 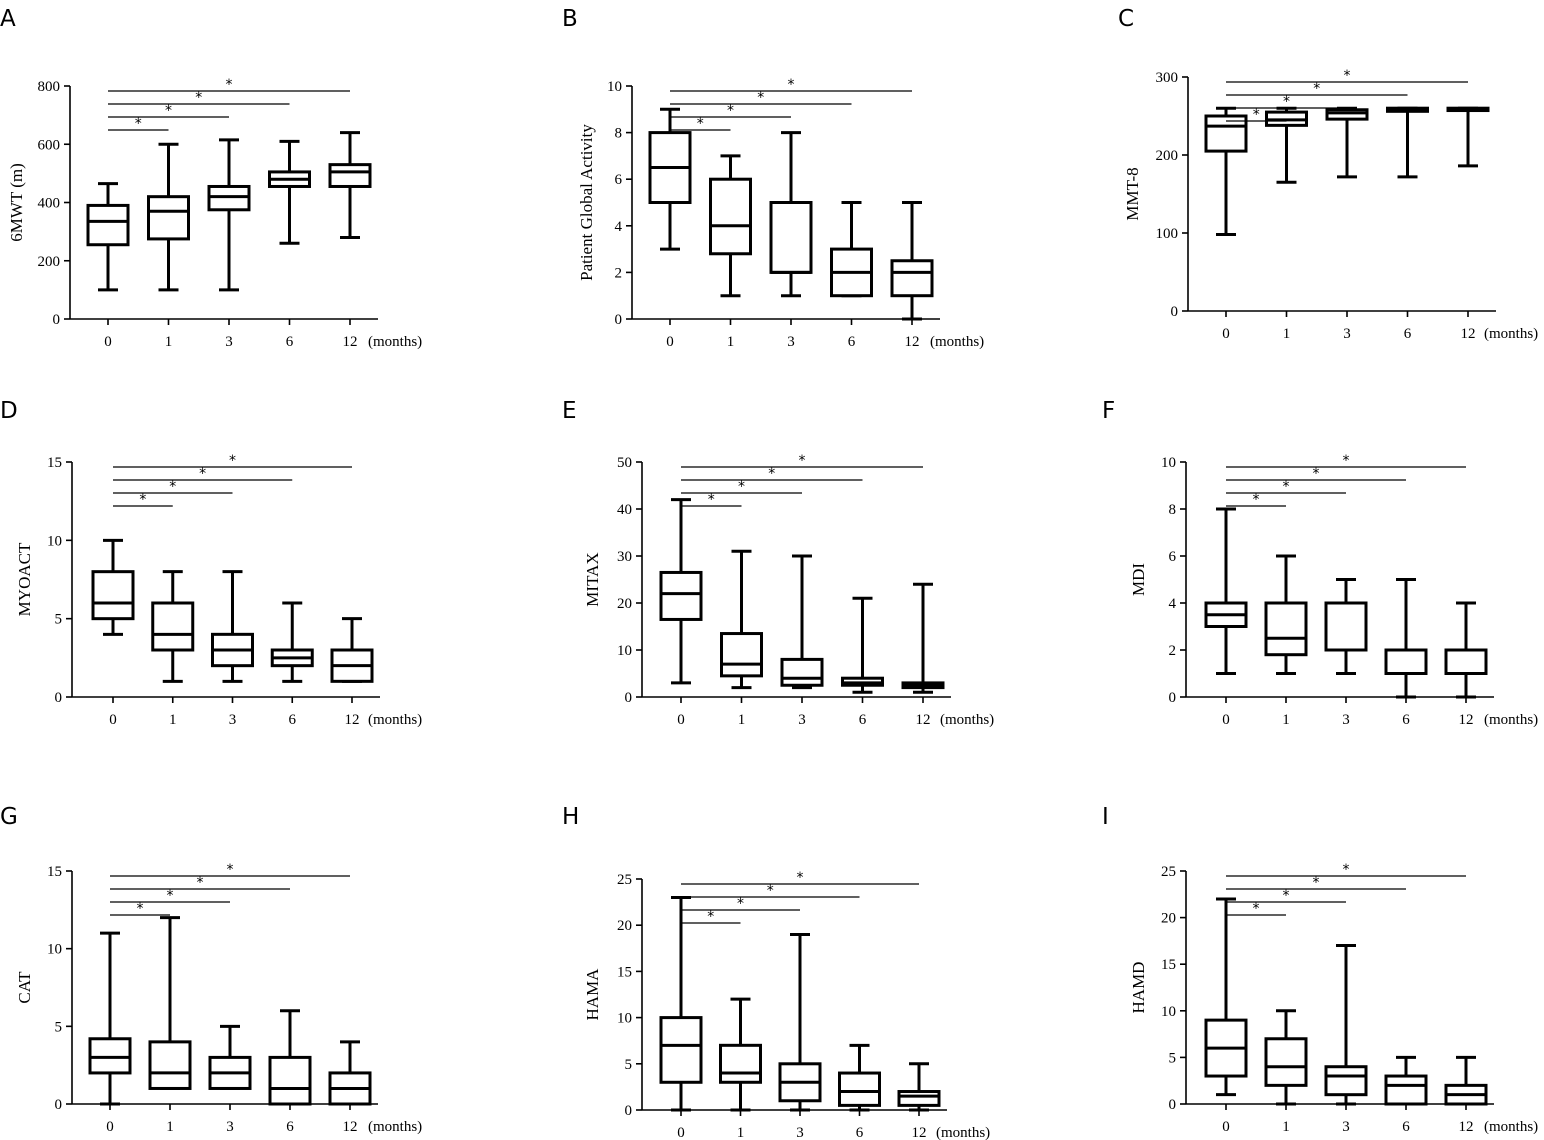 I want to click on y-tick-label: 30, so click(x=624, y=557).